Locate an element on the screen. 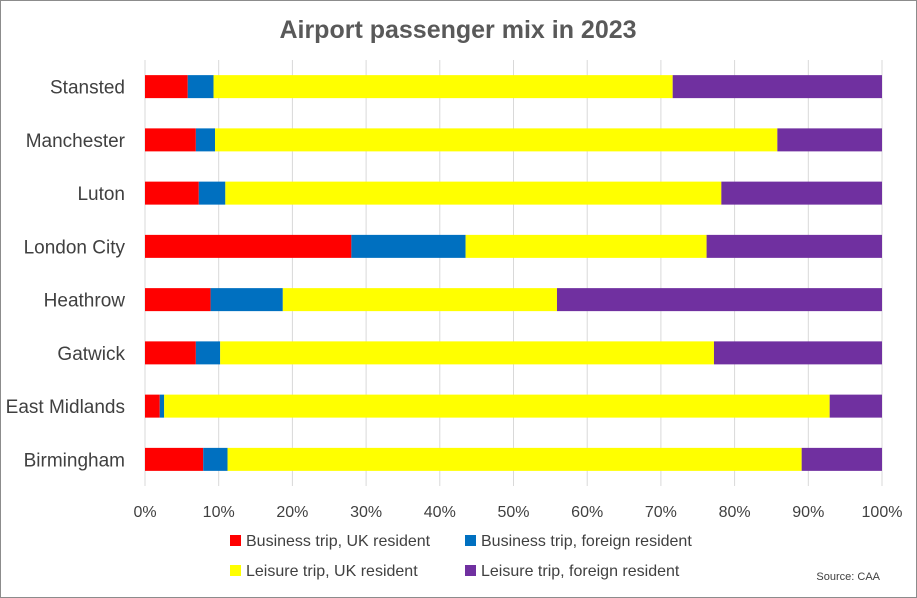  x-tick-label: 40% is located at coordinates (440, 512).